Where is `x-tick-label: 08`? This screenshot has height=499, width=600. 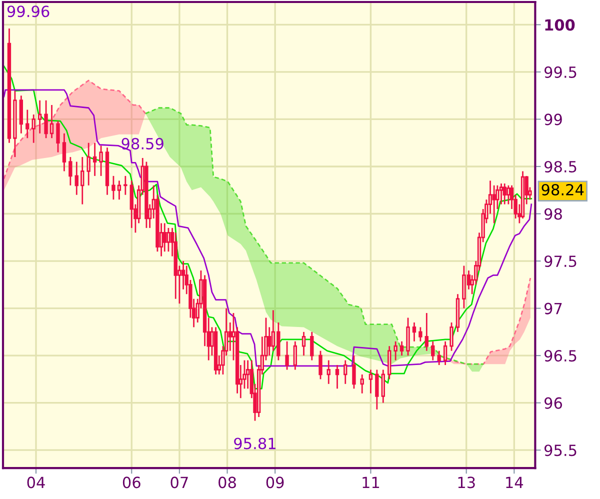
x-tick-label: 08 is located at coordinates (227, 482).